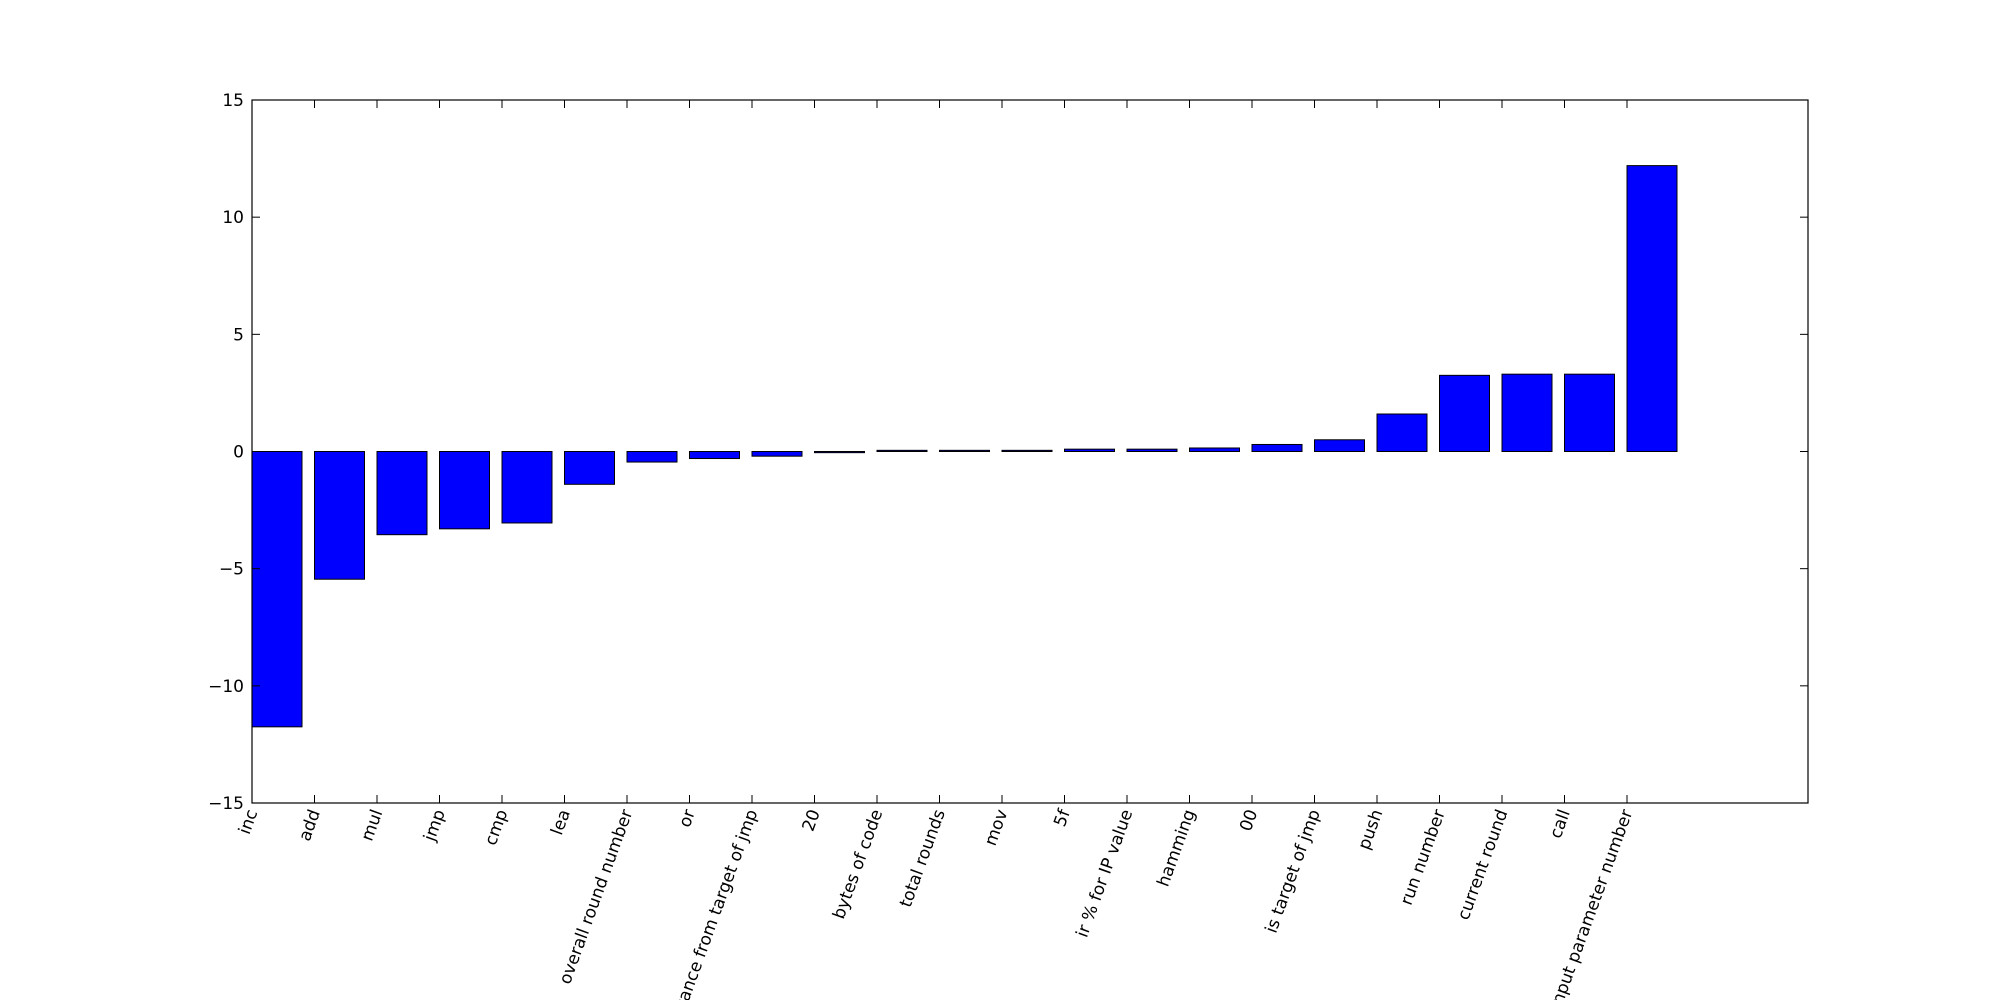 This screenshot has width=2000, height=1000. Describe the element at coordinates (226, 687) in the screenshot. I see `y-tick-label: −10` at that location.